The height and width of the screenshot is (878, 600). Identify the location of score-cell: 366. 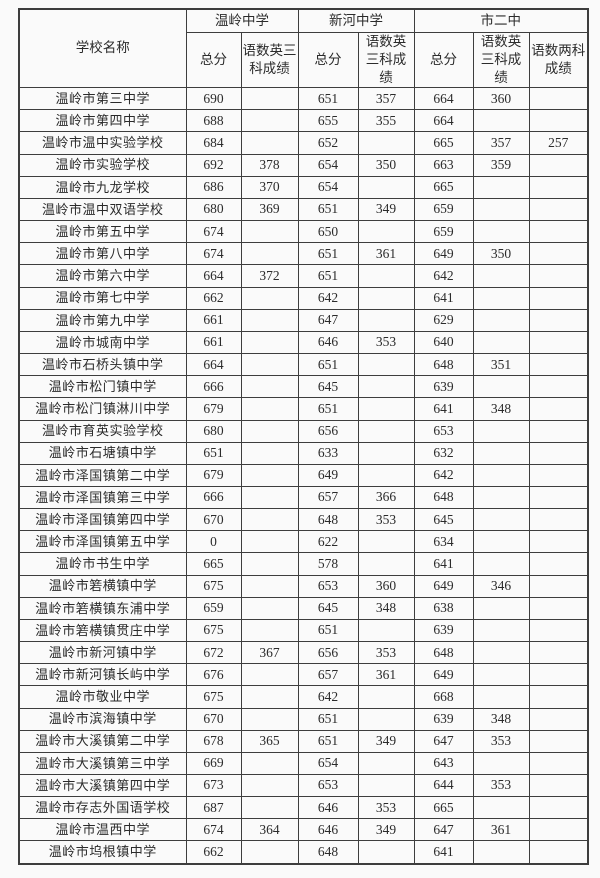
(386, 497).